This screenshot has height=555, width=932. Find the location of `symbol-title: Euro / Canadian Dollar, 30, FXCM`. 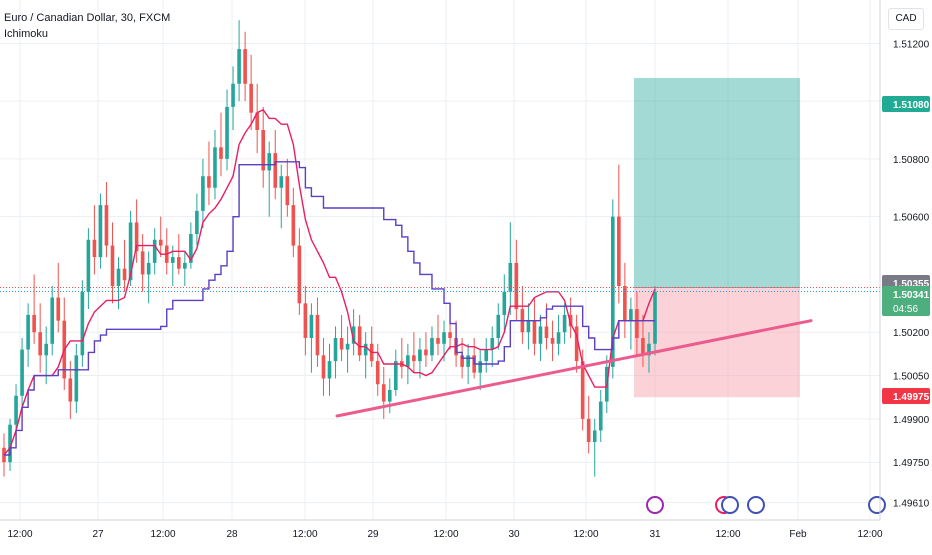

symbol-title: Euro / Canadian Dollar, 30, FXCM is located at coordinates (87, 18).